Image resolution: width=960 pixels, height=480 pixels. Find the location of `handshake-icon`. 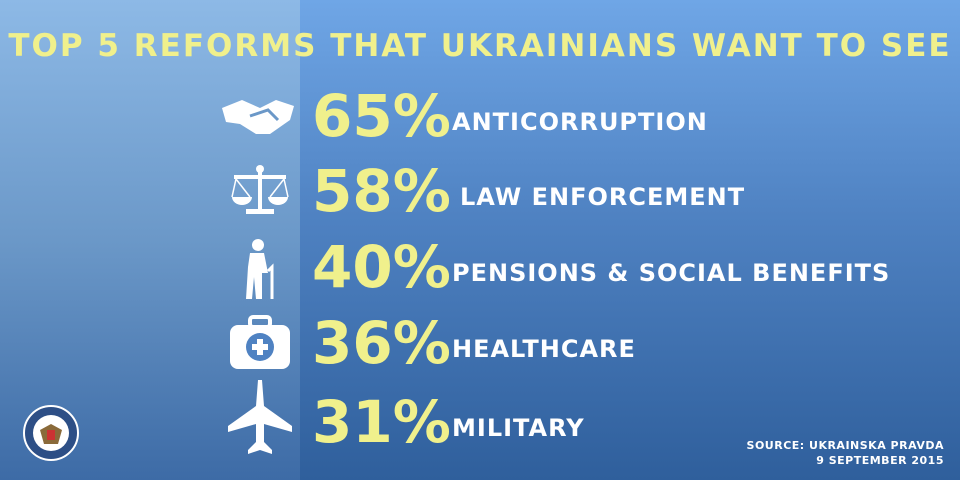

handshake-icon is located at coordinates (258, 117).